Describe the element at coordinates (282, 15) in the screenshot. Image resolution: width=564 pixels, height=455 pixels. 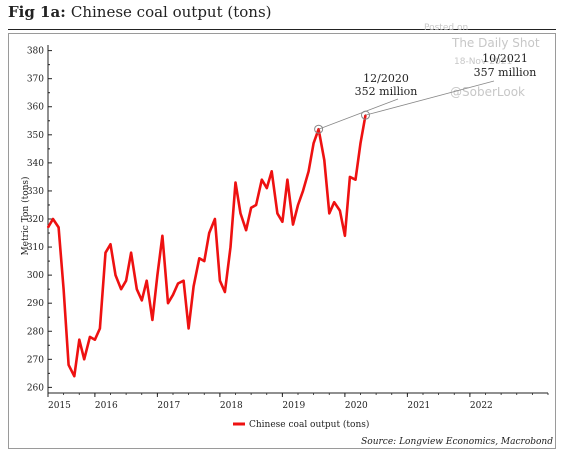
I see `figure-title: Fig 1a: Chinese coal output (tons)` at that location.